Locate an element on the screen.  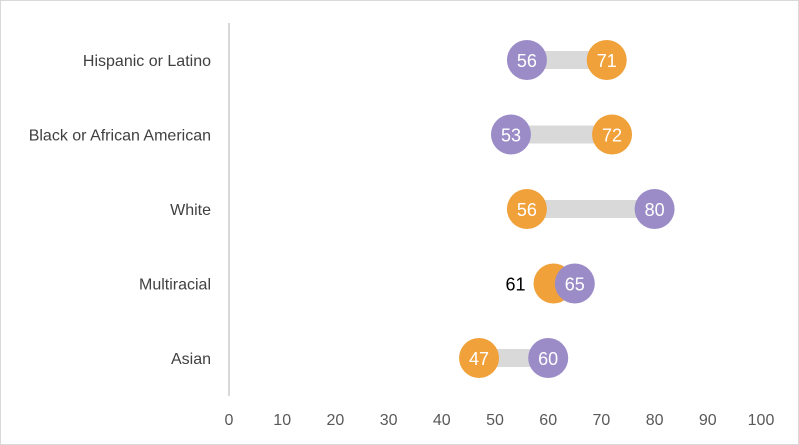
series-1-value-label: 72 is located at coordinates (612, 136).